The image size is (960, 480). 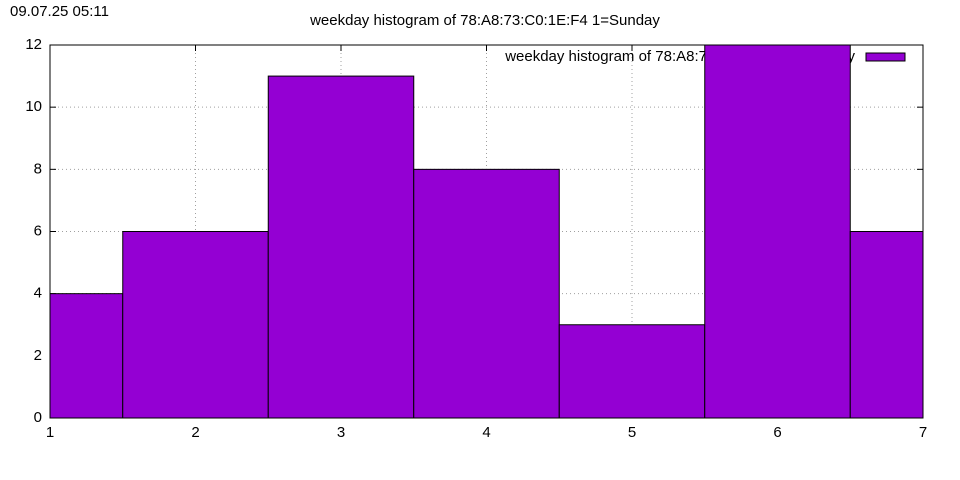 I want to click on x-tick-label: 3, so click(x=341, y=432).